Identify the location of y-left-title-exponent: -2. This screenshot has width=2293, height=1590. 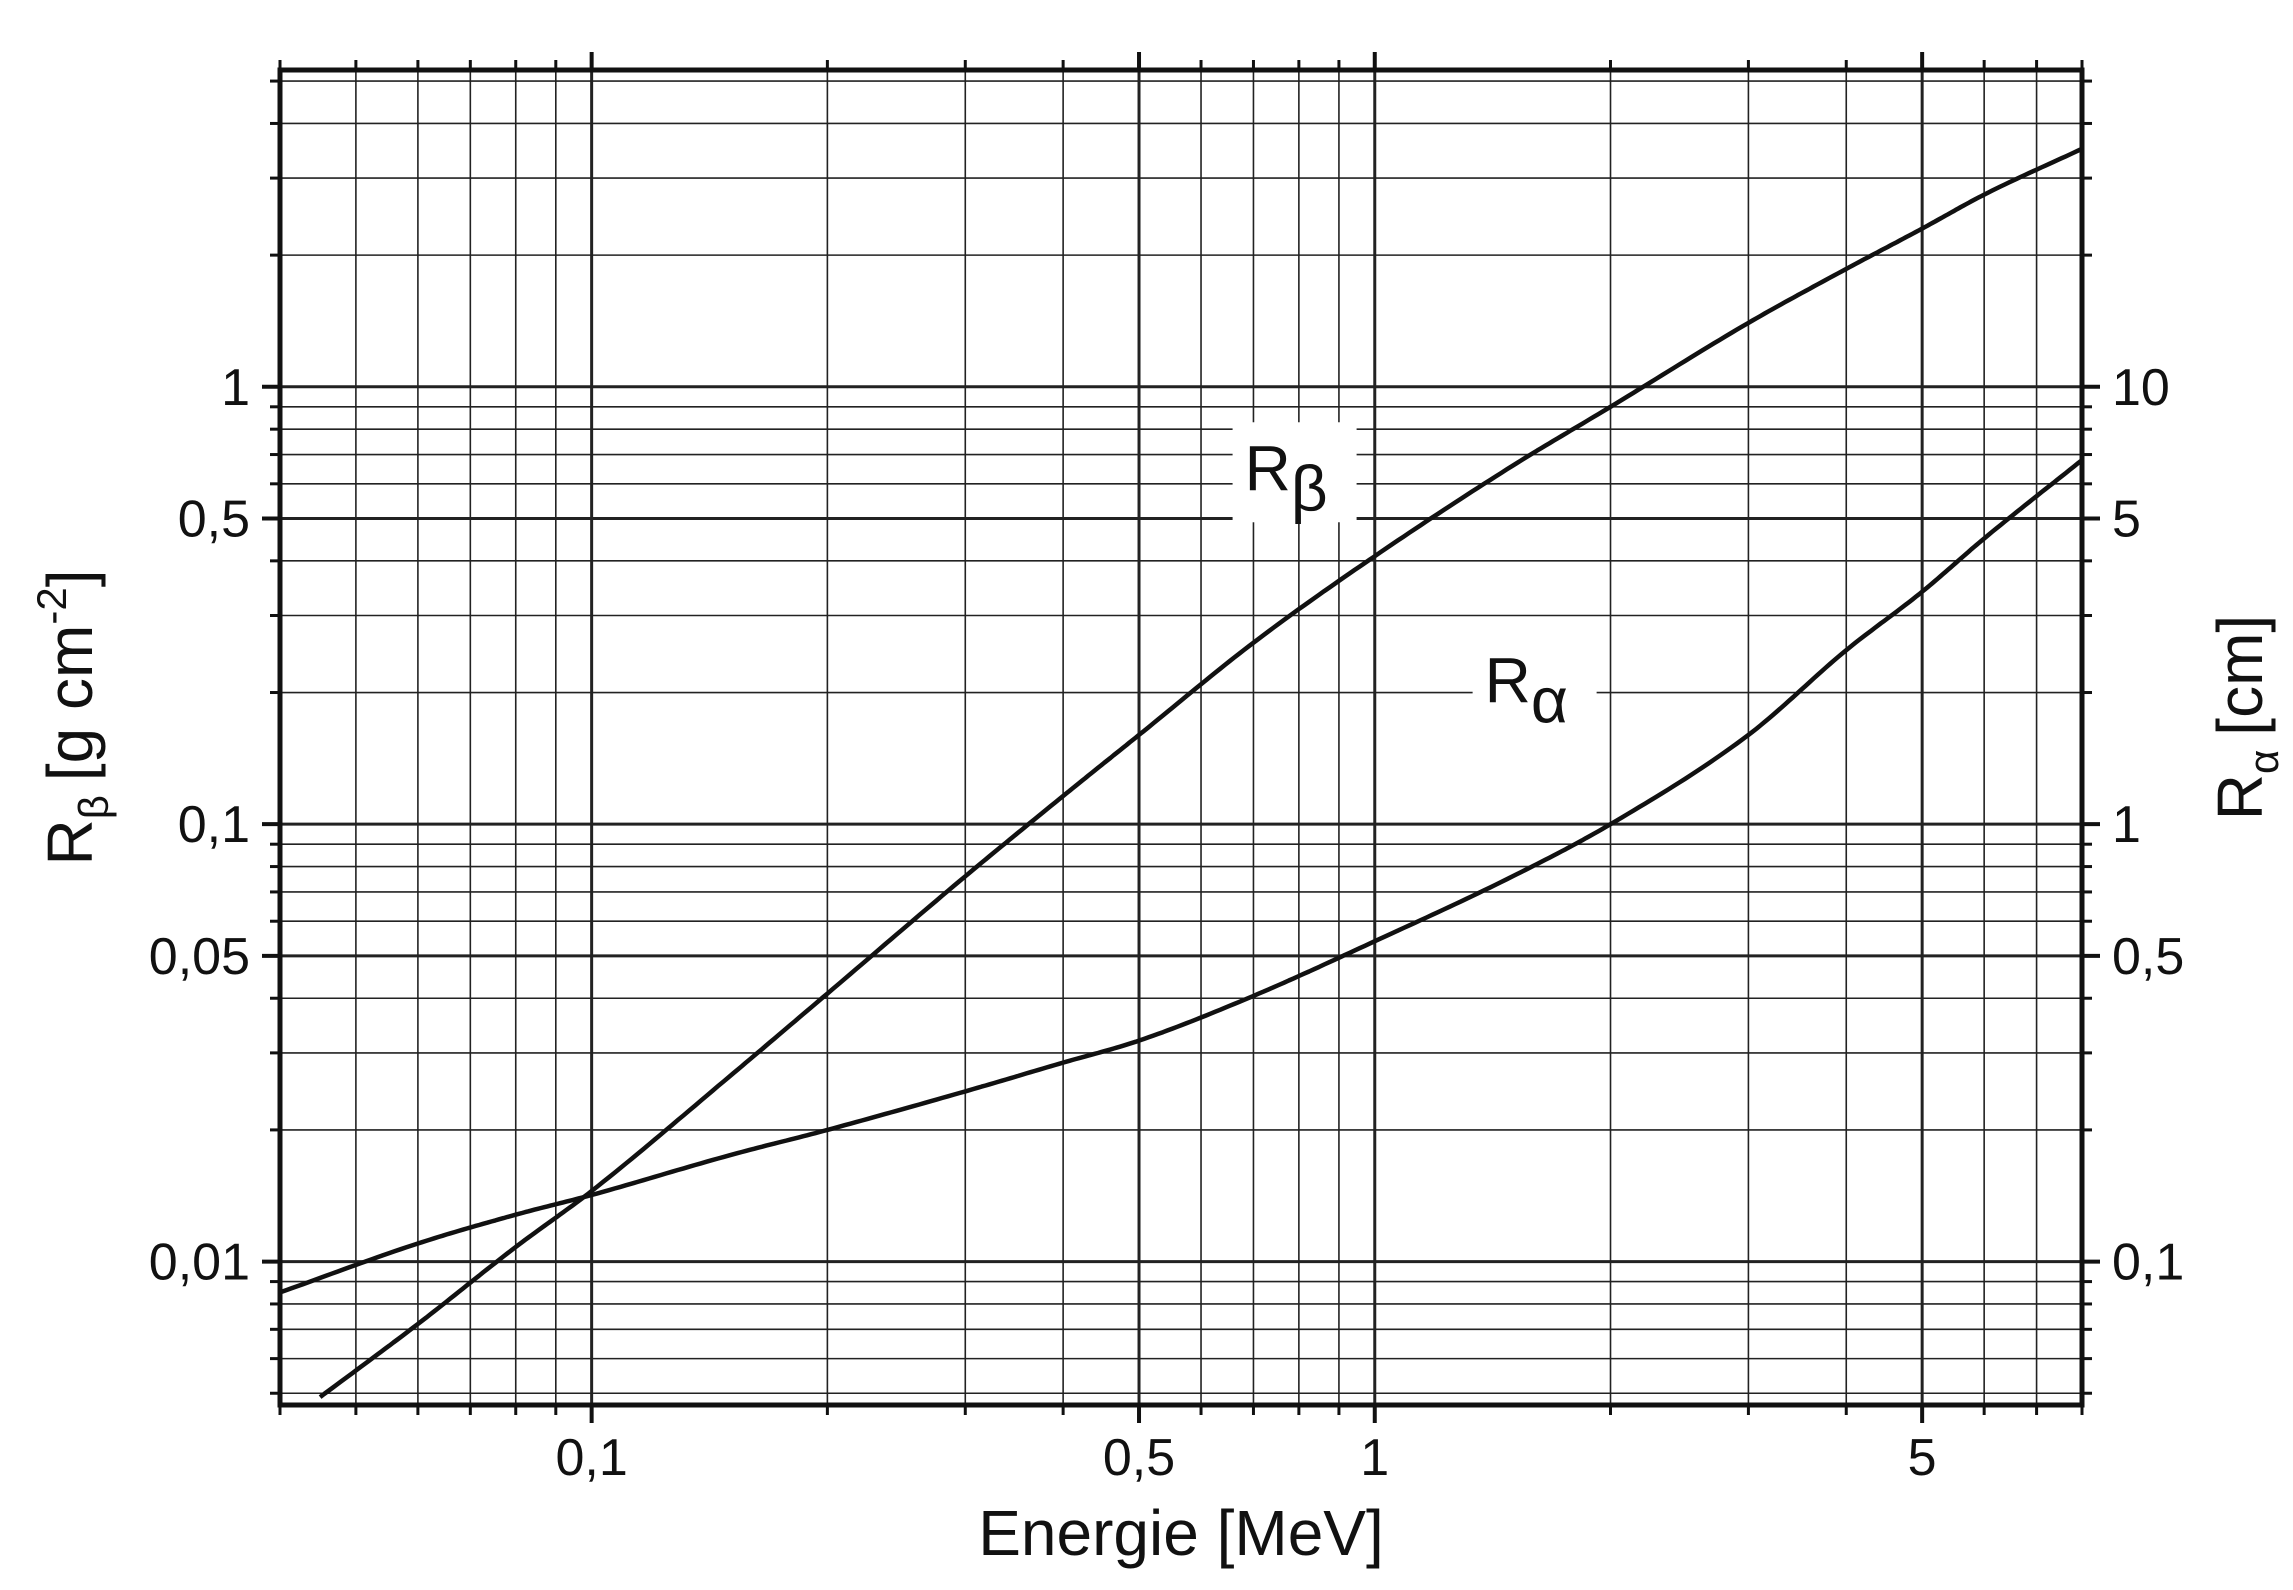
(51, 605).